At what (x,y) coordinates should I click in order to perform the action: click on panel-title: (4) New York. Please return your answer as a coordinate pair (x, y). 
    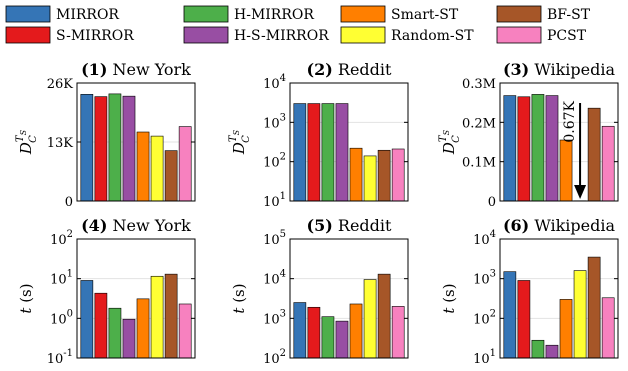
    Looking at the image, I should click on (136, 225).